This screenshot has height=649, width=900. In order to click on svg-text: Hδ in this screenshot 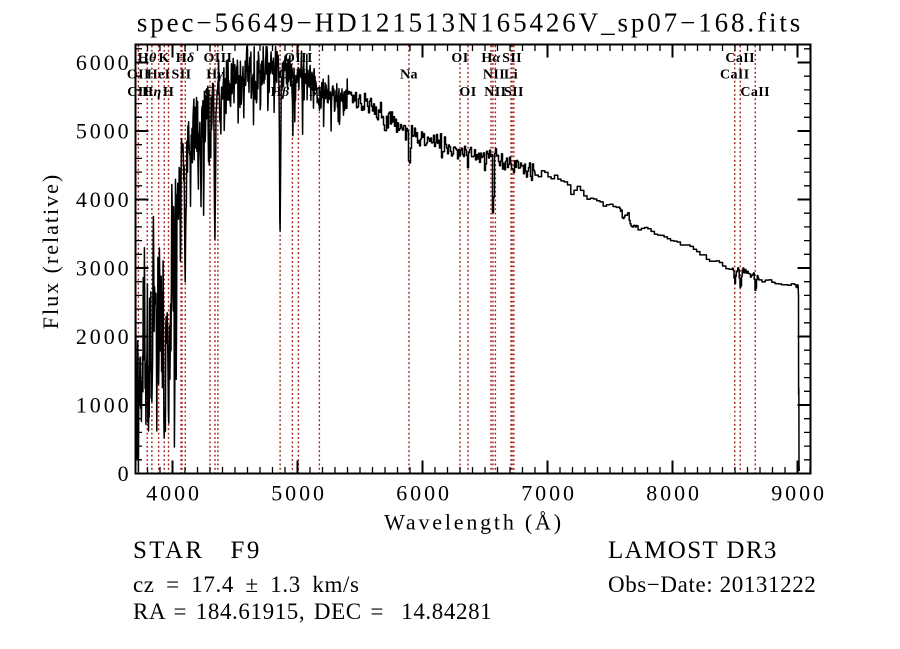, I will do `click(185, 58)`.